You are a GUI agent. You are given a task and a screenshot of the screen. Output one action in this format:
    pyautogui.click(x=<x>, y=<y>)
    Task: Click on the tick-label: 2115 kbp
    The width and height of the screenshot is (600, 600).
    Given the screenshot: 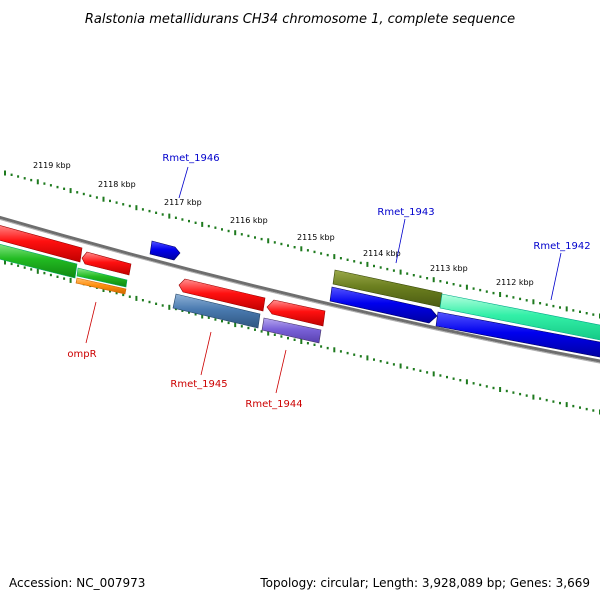 What is the action you would take?
    pyautogui.click(x=316, y=237)
    